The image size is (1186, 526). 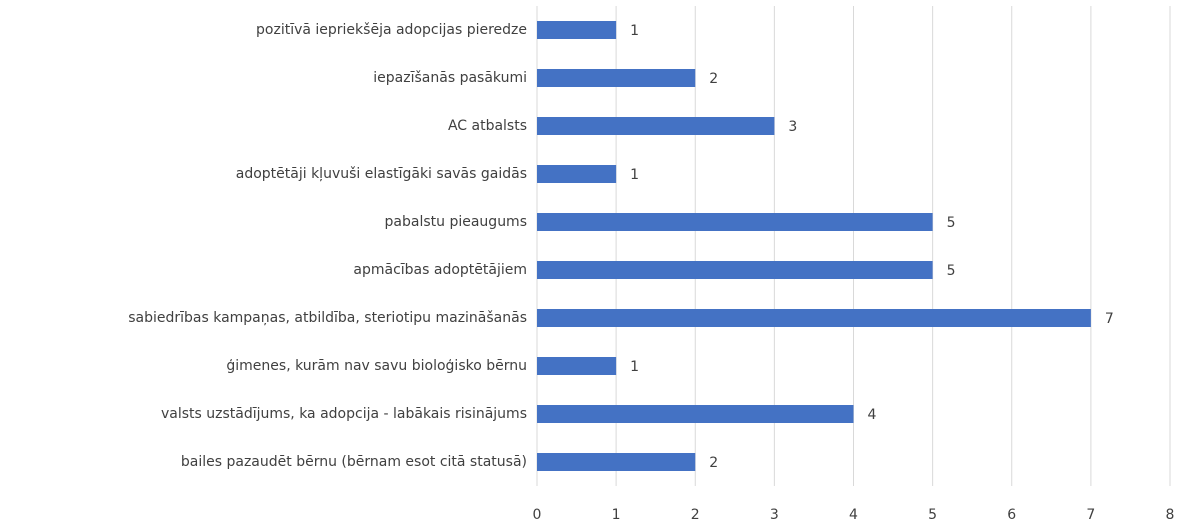 What do you see at coordinates (537, 515) in the screenshot?
I see `x-tick-label: 0` at bounding box center [537, 515].